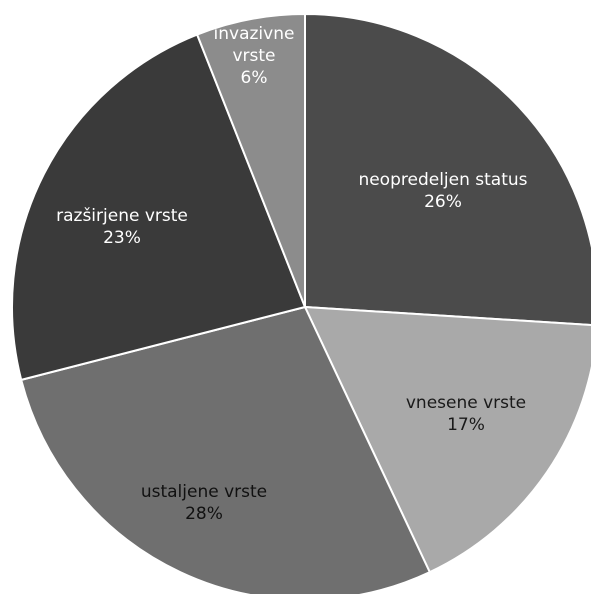 Image resolution: width=591 pixels, height=594 pixels. Describe the element at coordinates (254, 78) in the screenshot. I see `slice-label-4-line-2: 6%` at that location.